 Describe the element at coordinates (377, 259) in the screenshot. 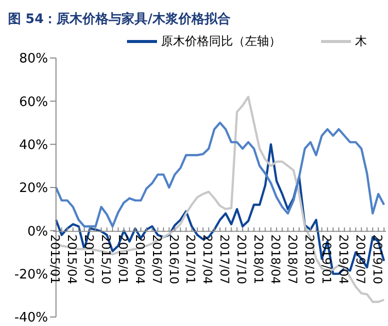

I see `x-tick-label: 2019/10` at that location.